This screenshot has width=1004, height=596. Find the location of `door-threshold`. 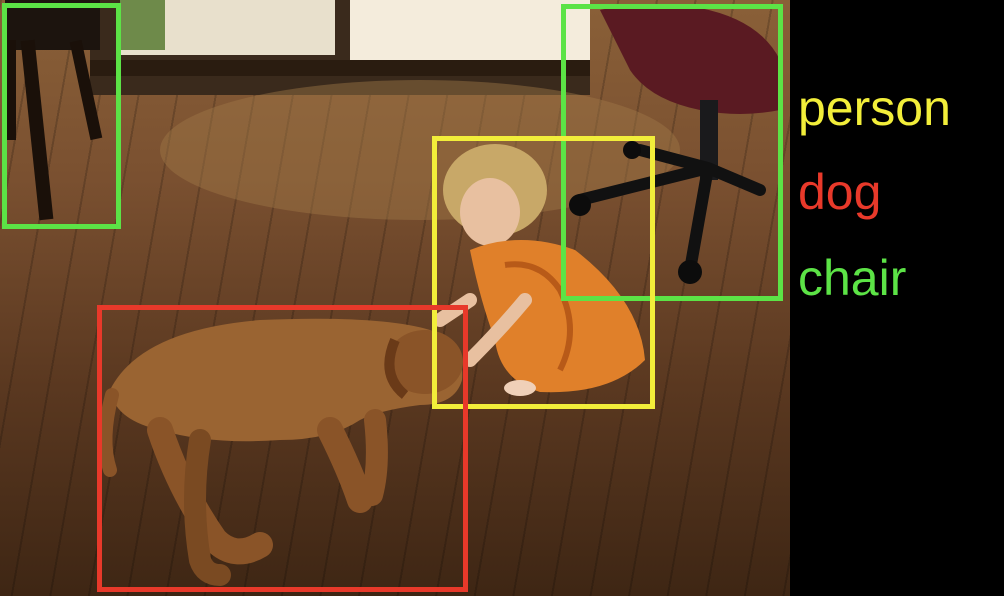

door-threshold is located at coordinates (340, 68).